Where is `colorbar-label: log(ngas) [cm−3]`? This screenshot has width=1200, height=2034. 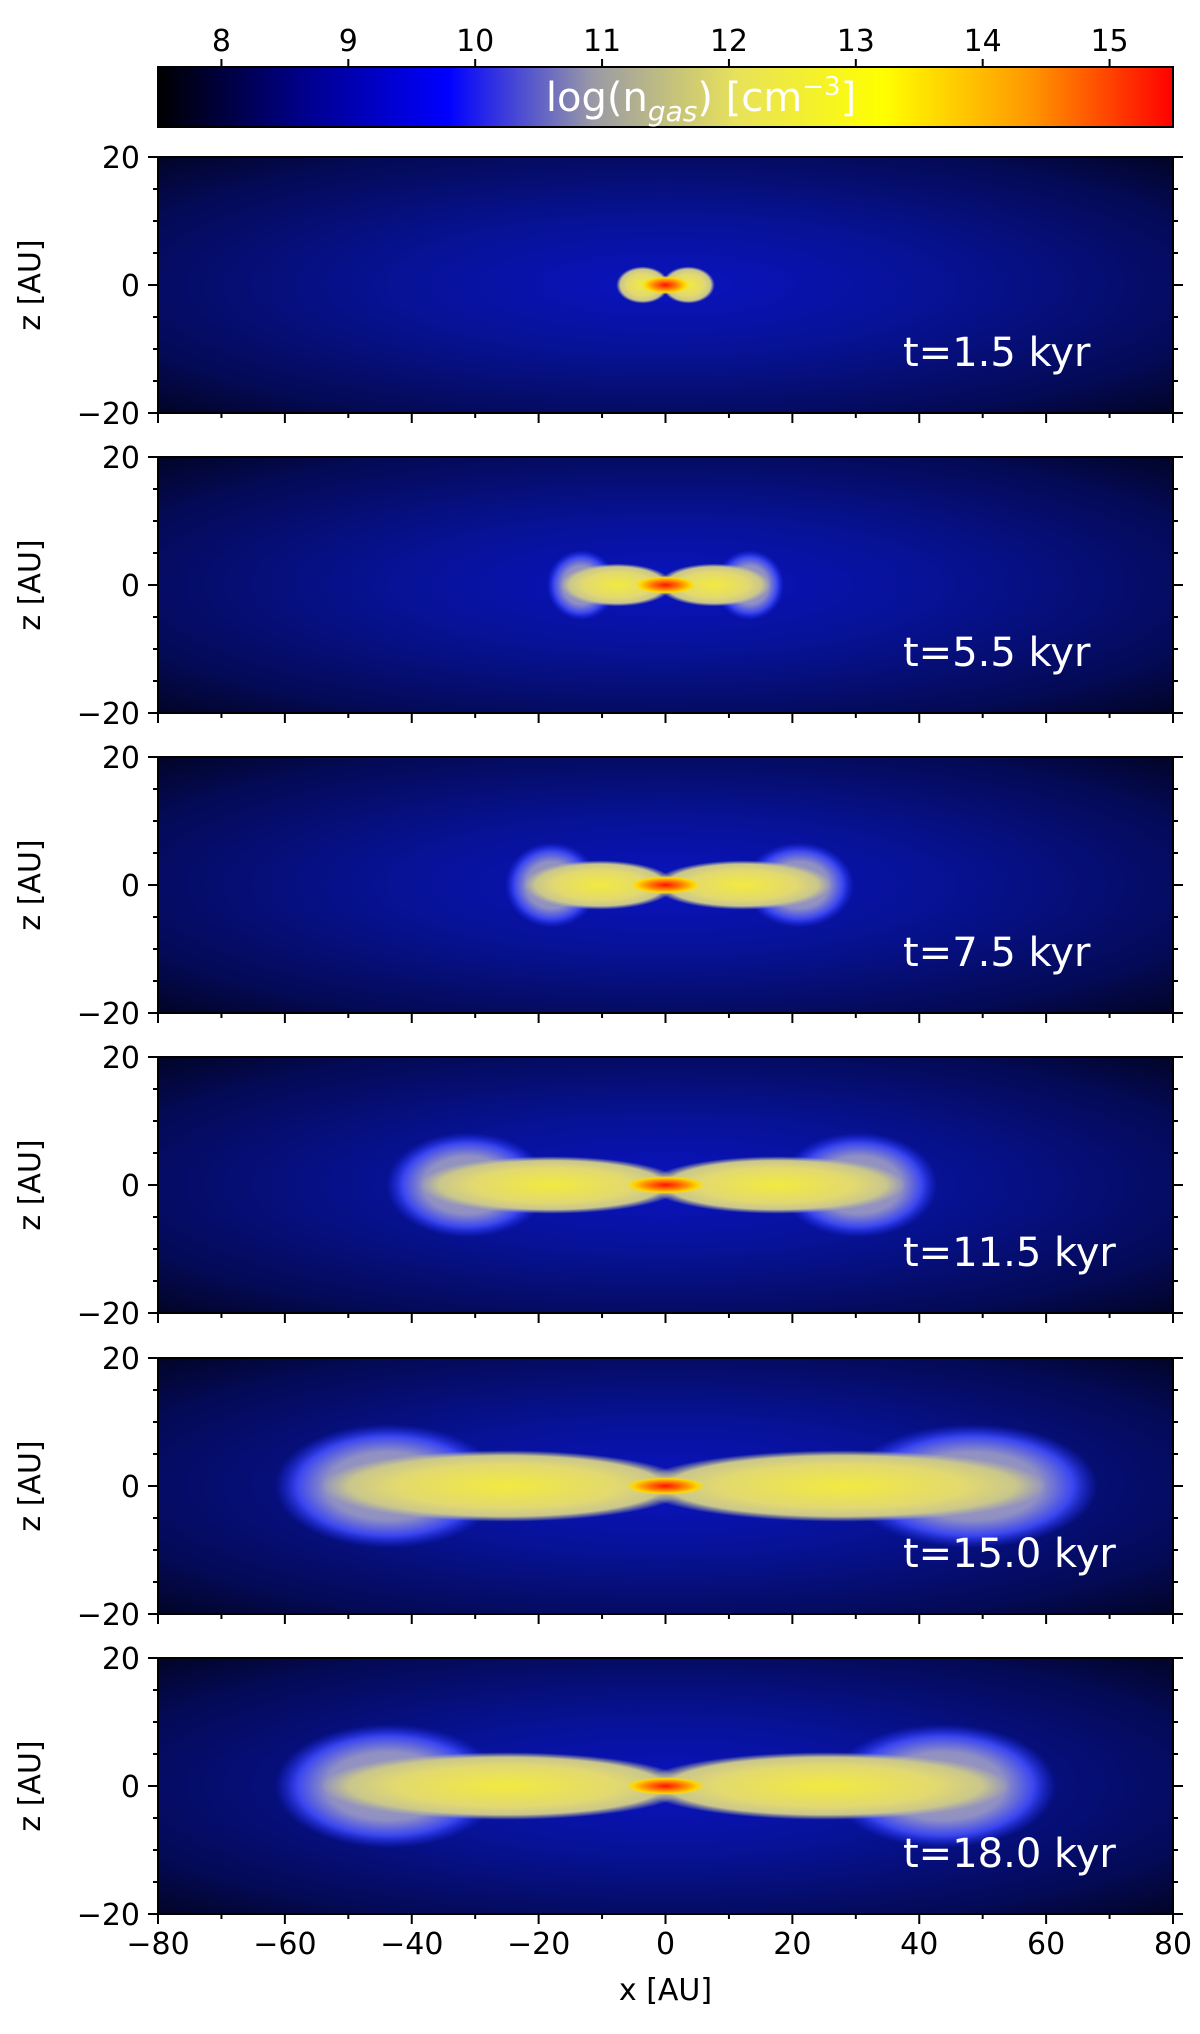 colorbar-label: log(ngas) [cm−3] is located at coordinates (701, 100).